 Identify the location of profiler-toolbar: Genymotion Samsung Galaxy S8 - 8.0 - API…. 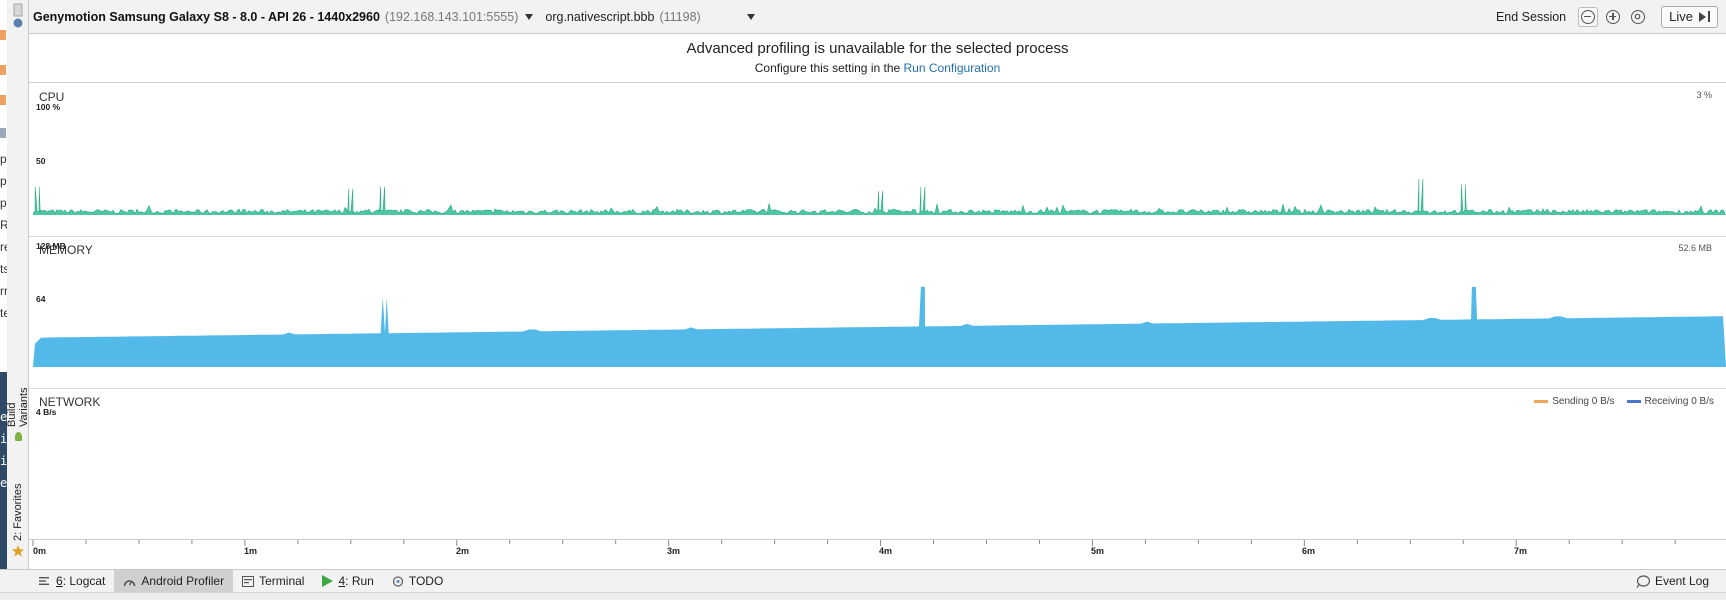
(877, 17).